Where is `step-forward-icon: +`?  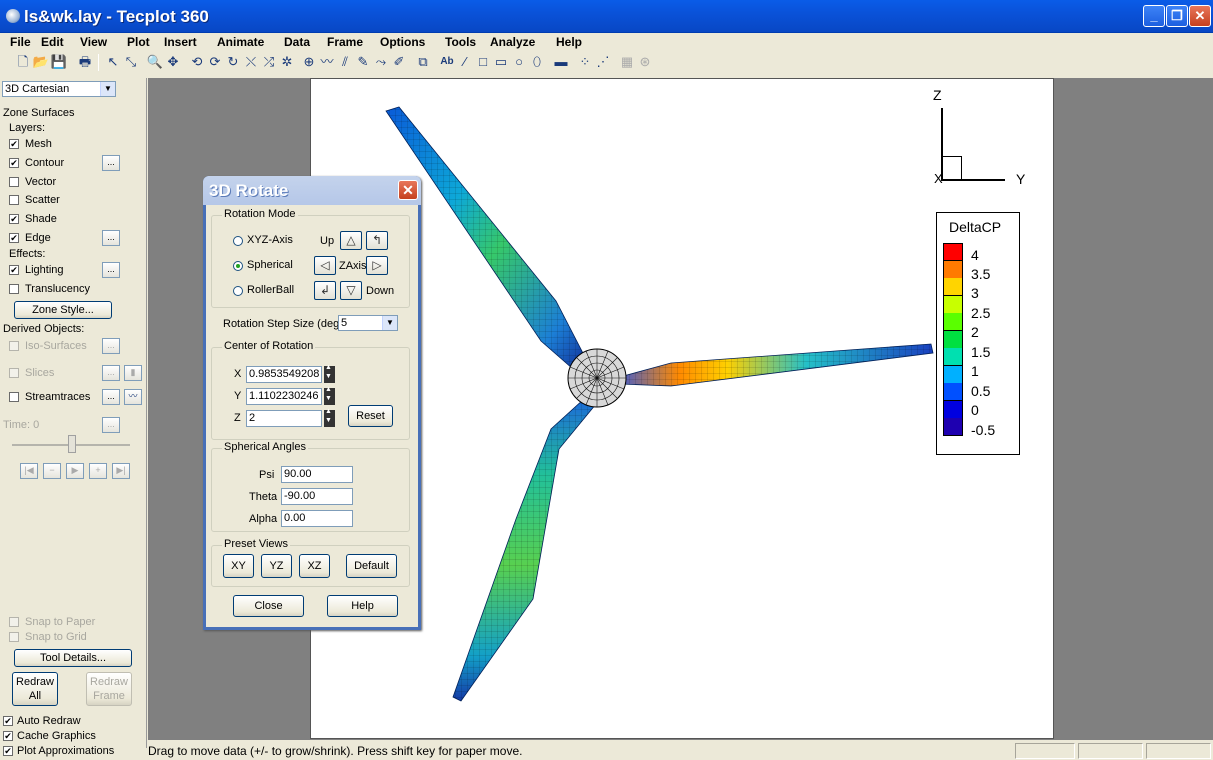 step-forward-icon: + is located at coordinates (98, 471).